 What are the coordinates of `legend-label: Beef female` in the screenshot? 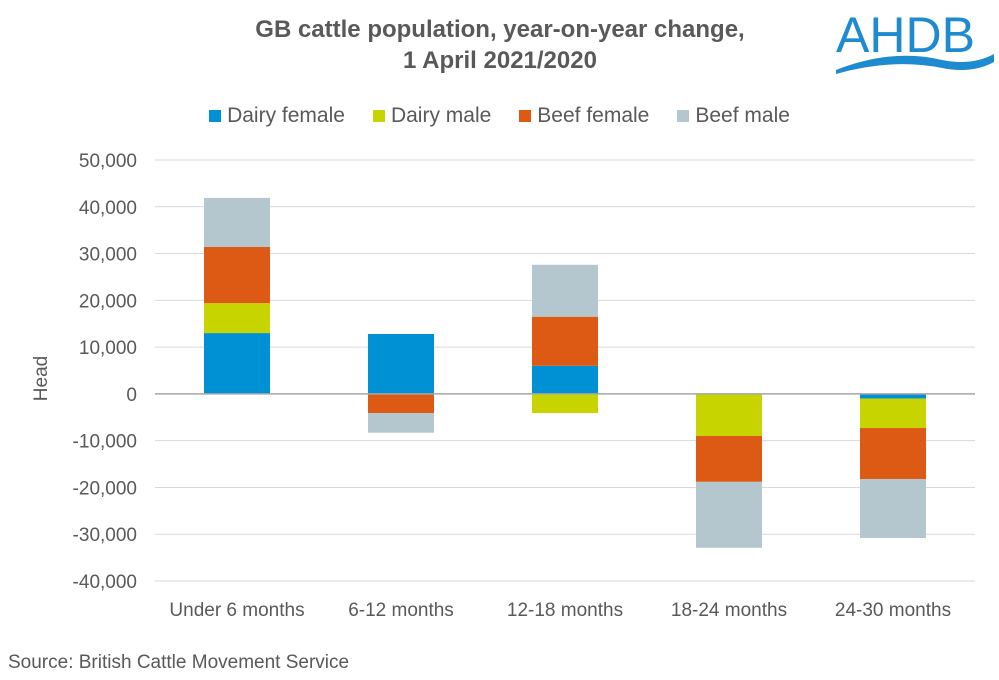 It's located at (593, 115).